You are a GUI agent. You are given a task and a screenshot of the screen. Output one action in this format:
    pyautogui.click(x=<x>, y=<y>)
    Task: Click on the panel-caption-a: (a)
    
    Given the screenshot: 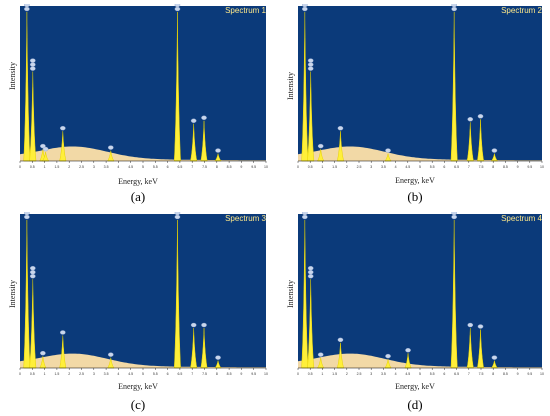 What is the action you would take?
    pyautogui.click(x=138, y=196)
    